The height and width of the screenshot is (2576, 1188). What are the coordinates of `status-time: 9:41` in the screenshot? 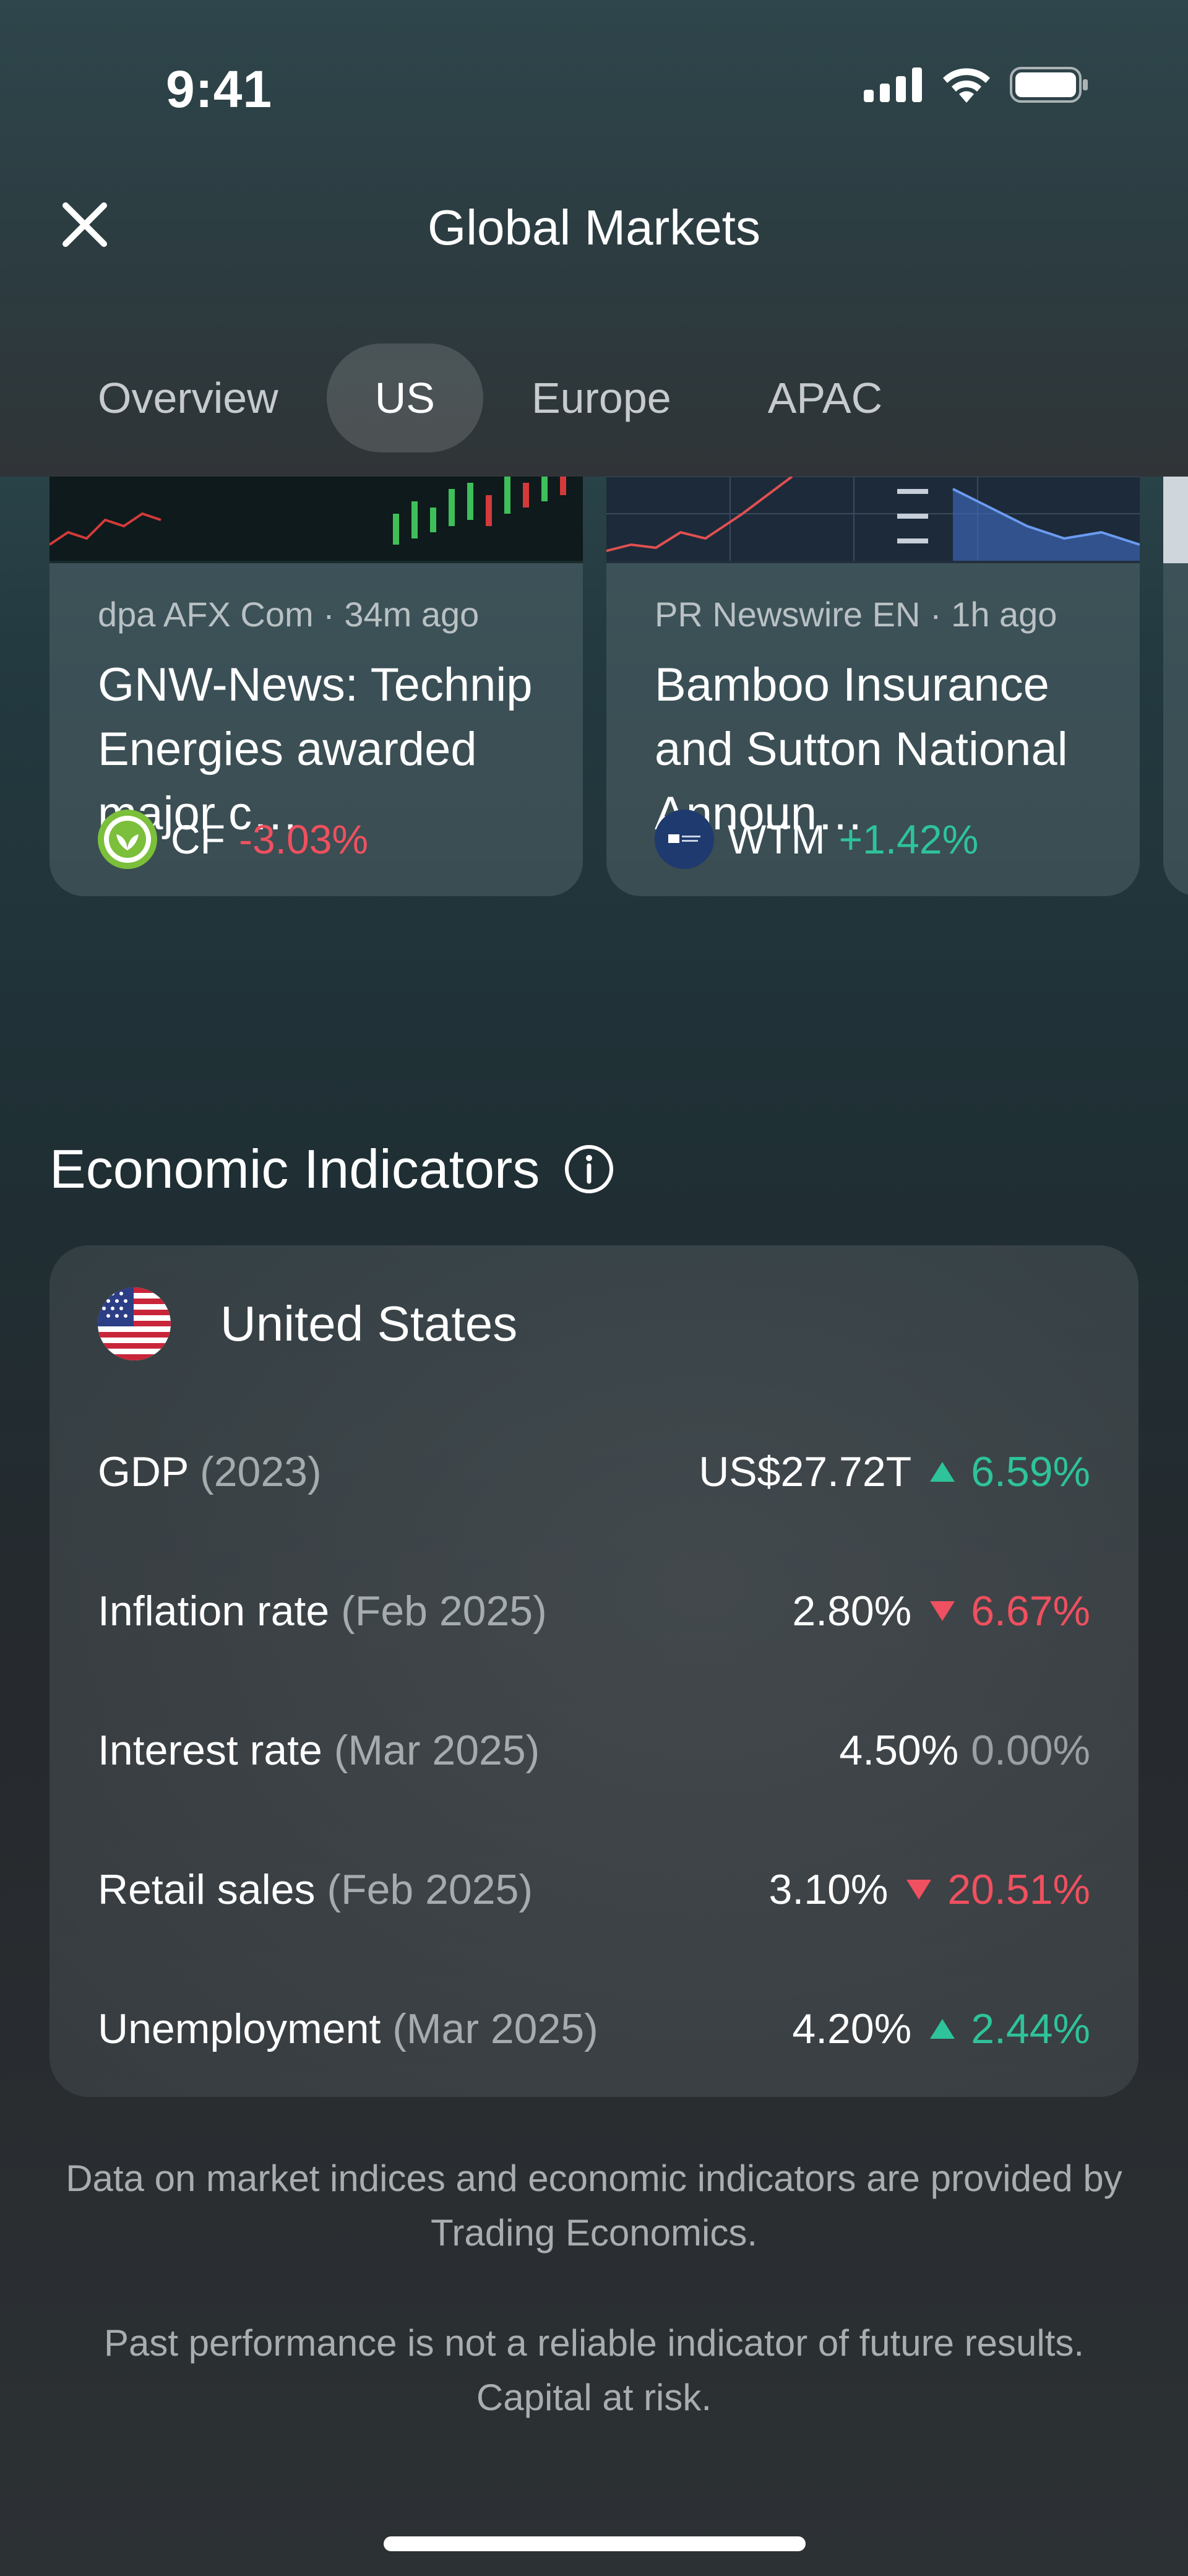 It's located at (220, 89).